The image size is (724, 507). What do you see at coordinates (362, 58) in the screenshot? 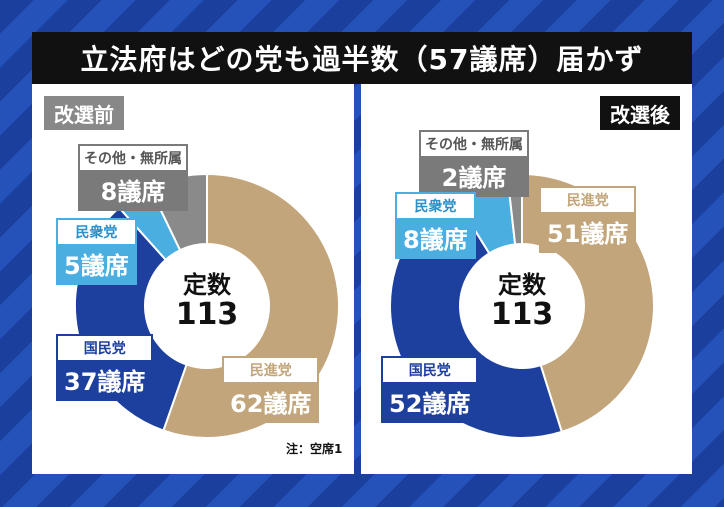
I see `chart-title: 立法府はどの党も過半数（57議席）届かず` at bounding box center [362, 58].